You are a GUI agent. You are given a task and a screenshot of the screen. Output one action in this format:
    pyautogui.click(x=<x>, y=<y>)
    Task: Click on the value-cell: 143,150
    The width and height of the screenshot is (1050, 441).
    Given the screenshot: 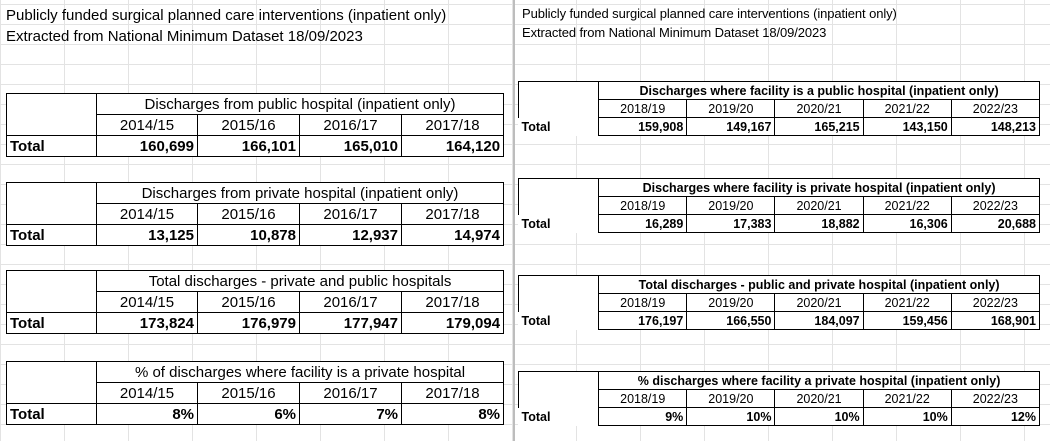 What is the action you would take?
    pyautogui.click(x=907, y=126)
    